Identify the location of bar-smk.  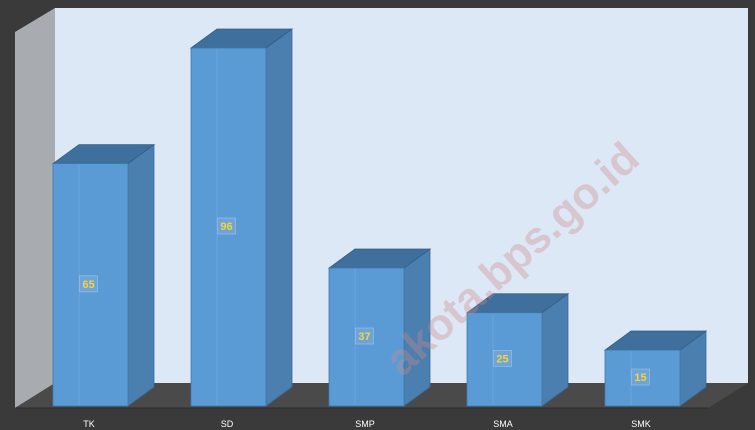
(655, 368).